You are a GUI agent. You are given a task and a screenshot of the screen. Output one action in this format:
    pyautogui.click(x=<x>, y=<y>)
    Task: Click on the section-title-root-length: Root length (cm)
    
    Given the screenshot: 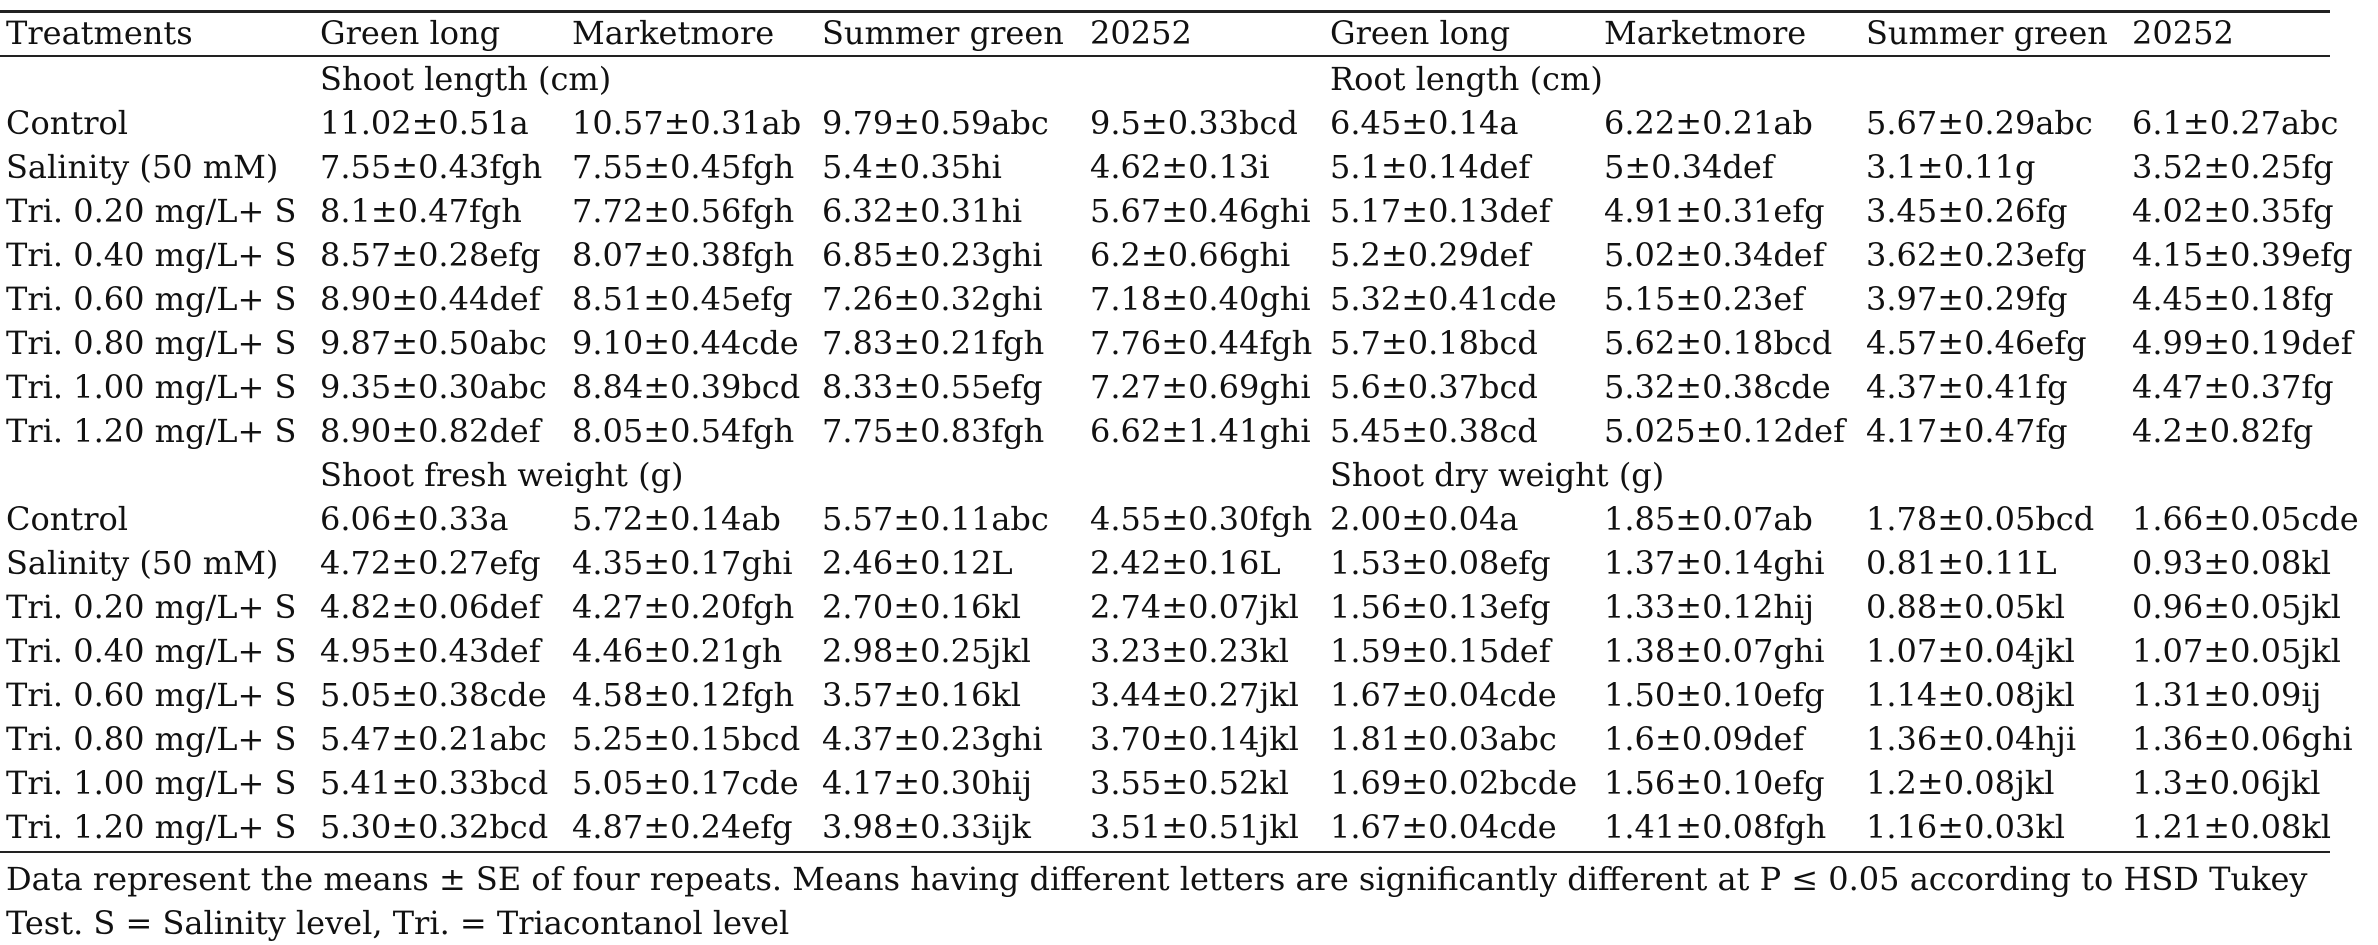 What is the action you would take?
    pyautogui.click(x=1466, y=79)
    